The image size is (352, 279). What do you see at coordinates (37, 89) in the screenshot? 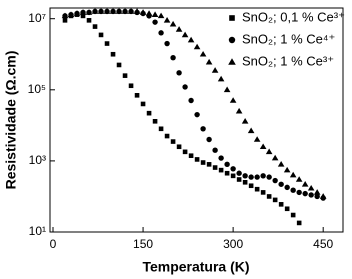
I see `y-tick-label: 10⁵` at bounding box center [37, 89].